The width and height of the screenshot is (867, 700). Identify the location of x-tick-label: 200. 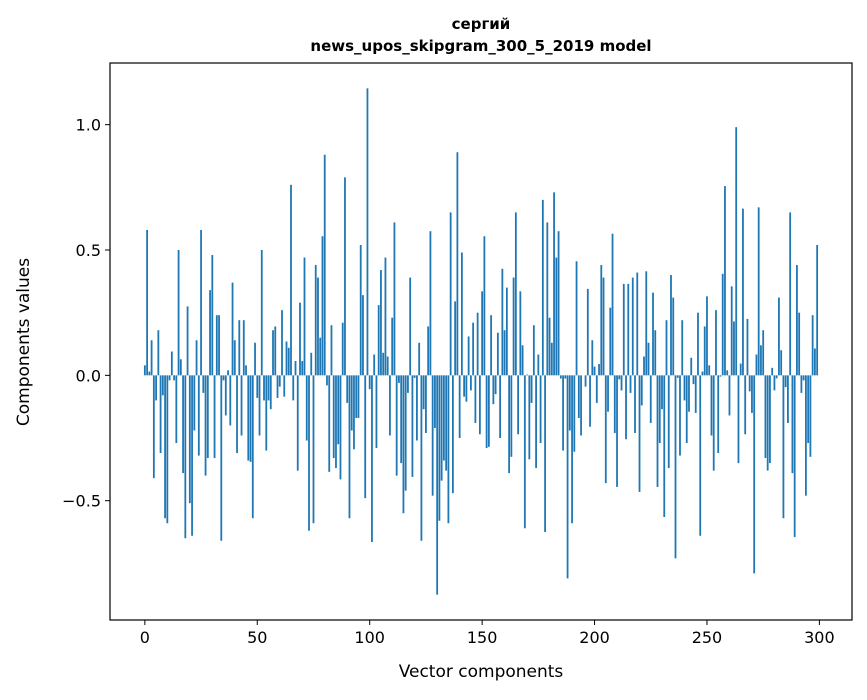
(594, 637).